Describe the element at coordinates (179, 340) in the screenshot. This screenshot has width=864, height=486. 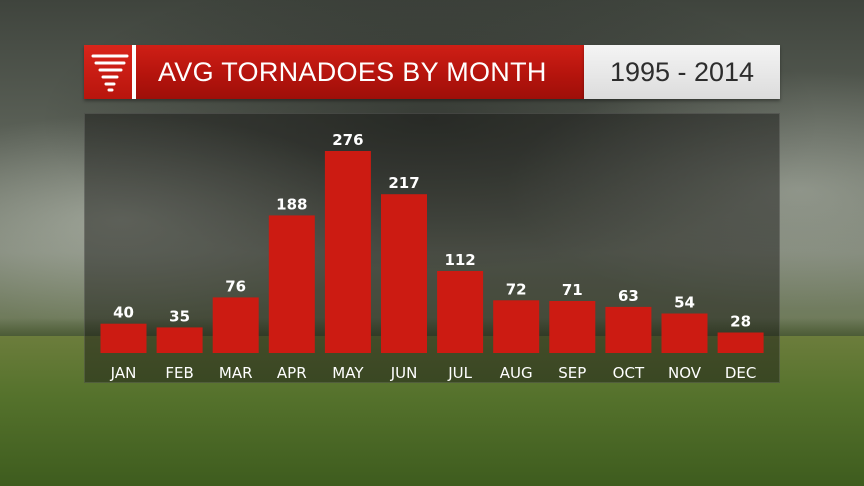
I see `bar-feb` at that location.